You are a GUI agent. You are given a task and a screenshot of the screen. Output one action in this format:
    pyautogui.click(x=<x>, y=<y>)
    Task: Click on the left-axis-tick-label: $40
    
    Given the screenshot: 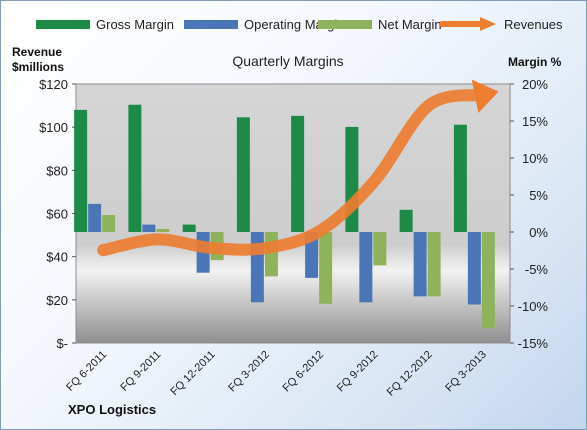 What is the action you would take?
    pyautogui.click(x=57, y=257)
    